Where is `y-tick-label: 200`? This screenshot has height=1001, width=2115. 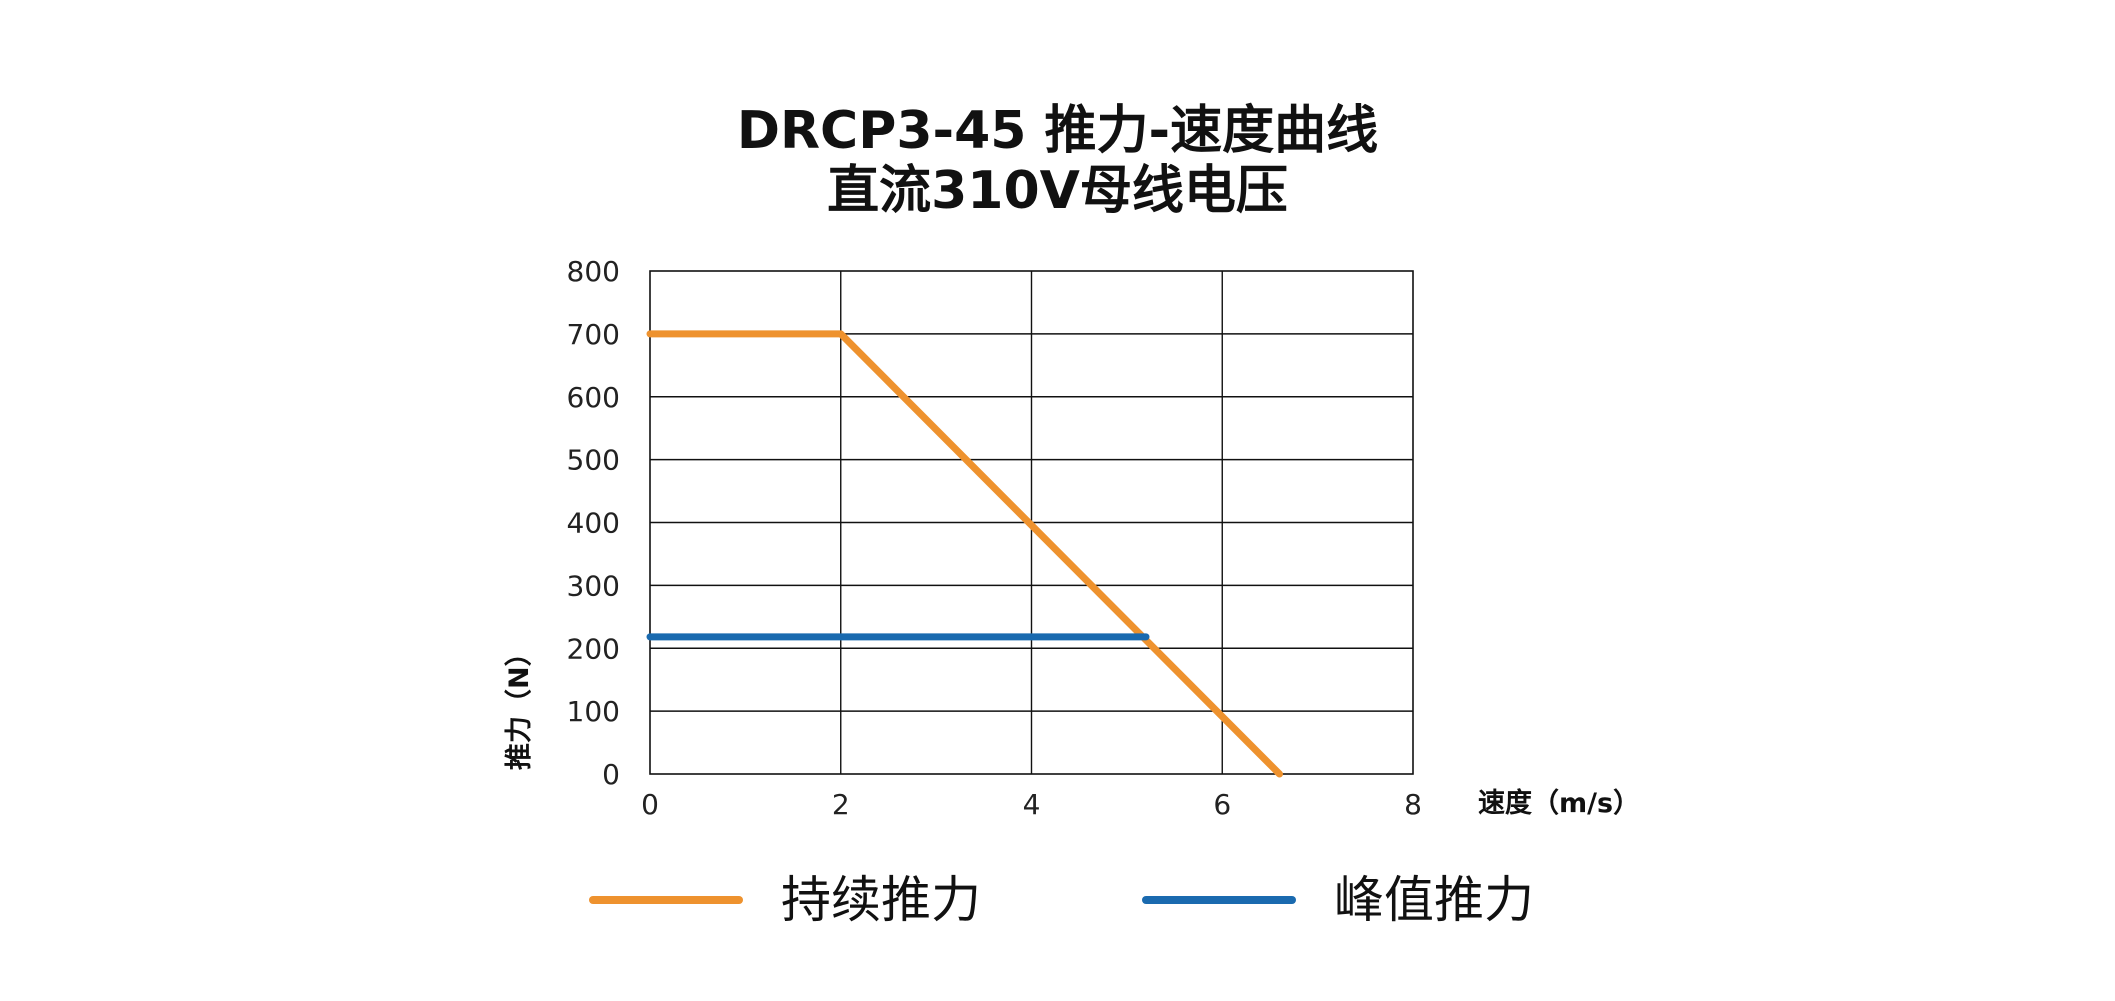
y-tick-label: 200 is located at coordinates (593, 648).